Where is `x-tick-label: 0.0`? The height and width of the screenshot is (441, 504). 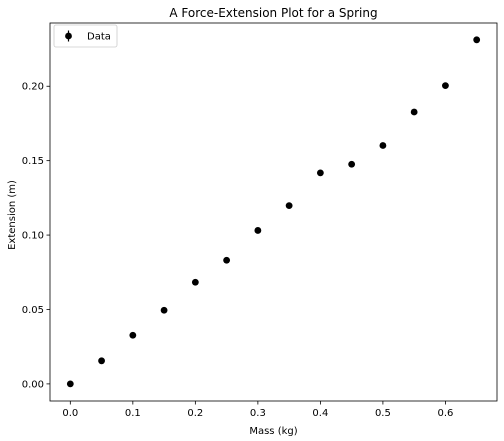 x-tick-label: 0.0 is located at coordinates (70, 413).